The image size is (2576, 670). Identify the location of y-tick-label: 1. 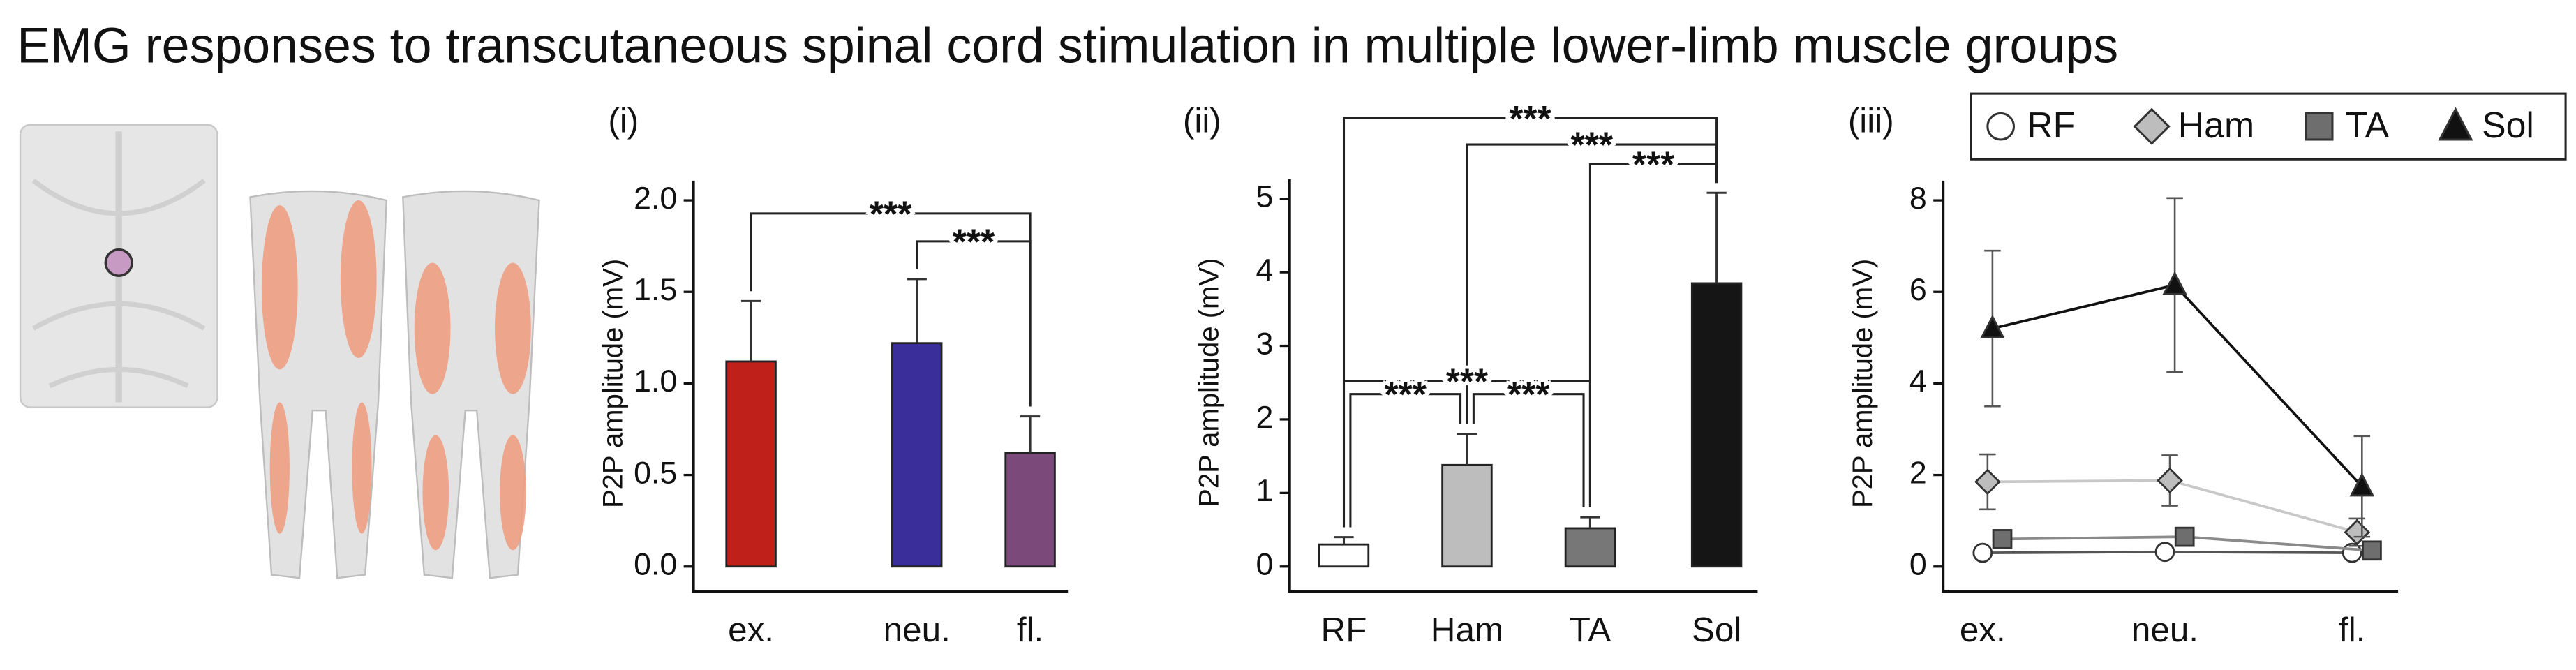
(1264, 491).